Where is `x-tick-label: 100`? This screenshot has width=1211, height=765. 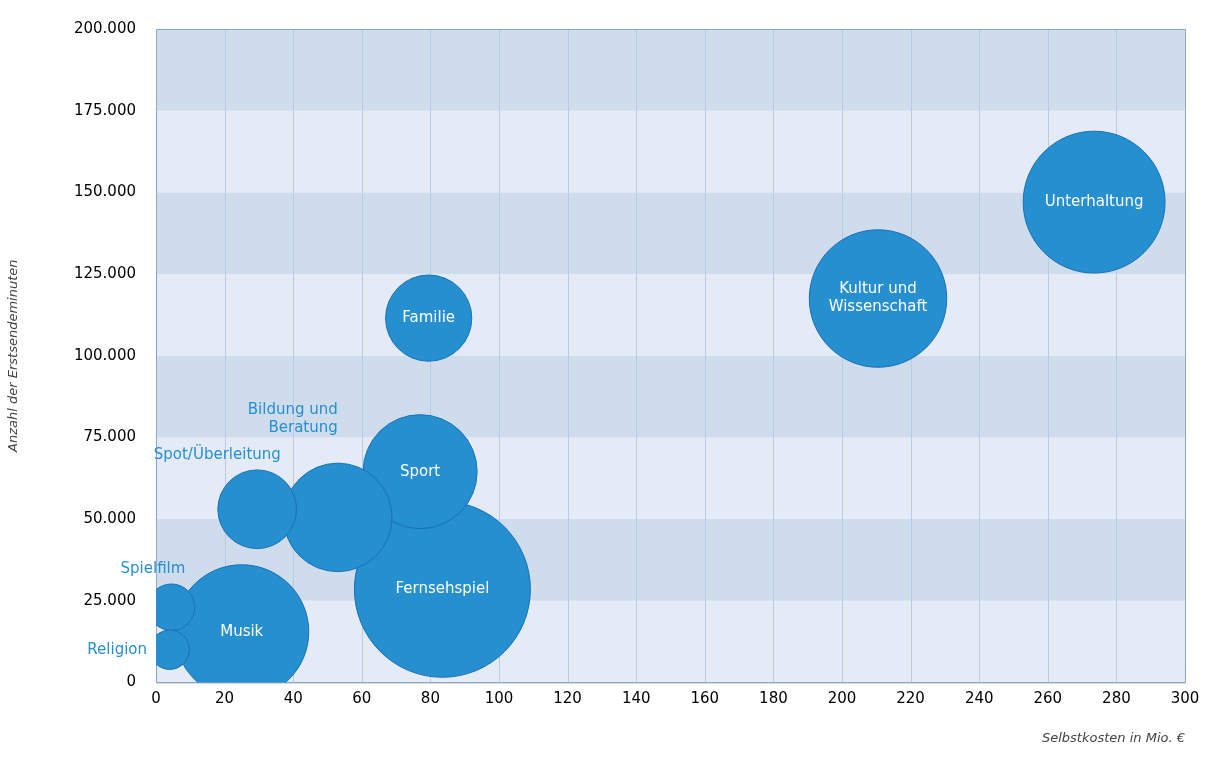 x-tick-label: 100 is located at coordinates (499, 698).